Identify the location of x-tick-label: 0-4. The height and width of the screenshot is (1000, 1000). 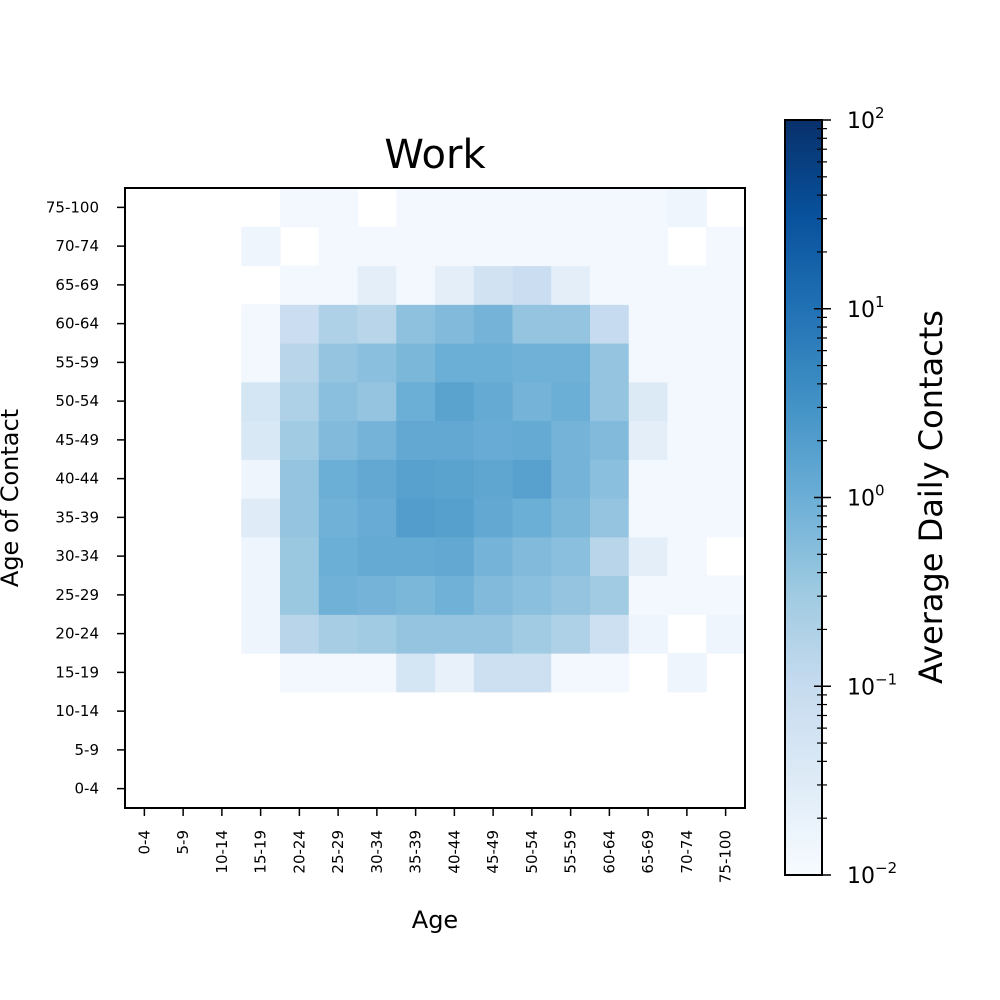
(144, 842).